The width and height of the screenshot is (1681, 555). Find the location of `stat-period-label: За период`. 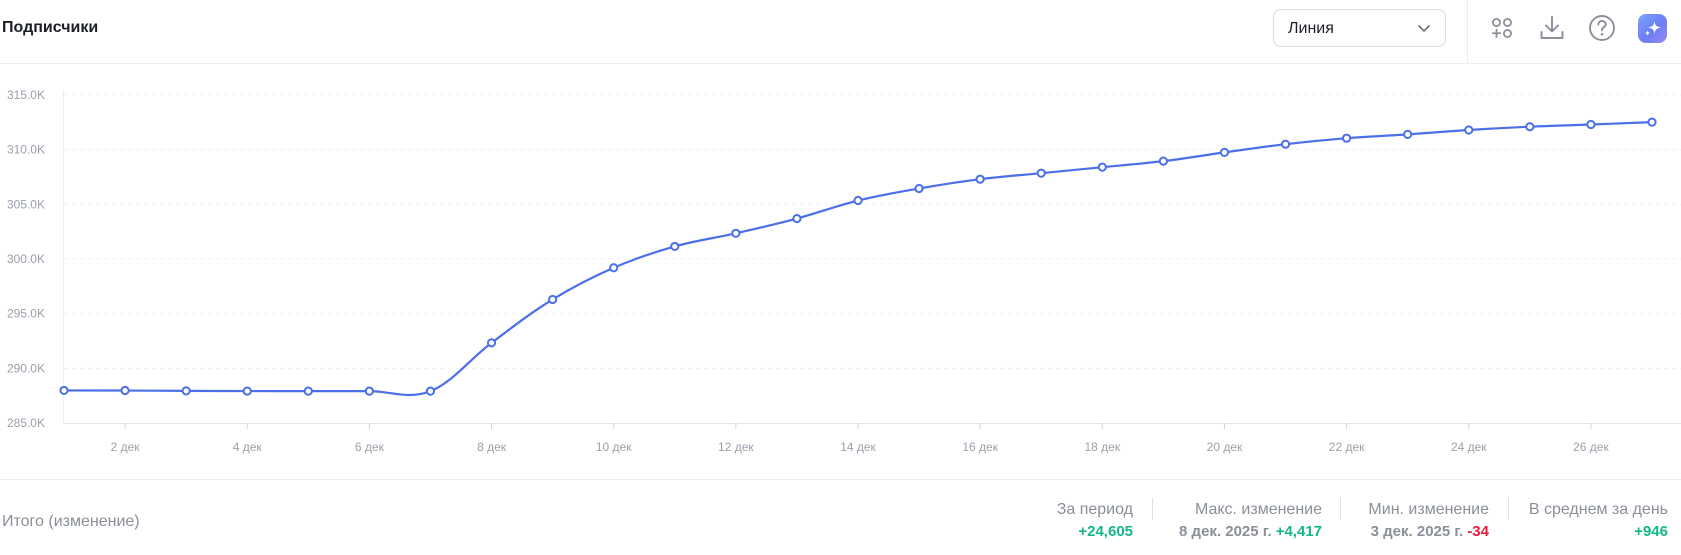

stat-period-label: За период is located at coordinates (1094, 509).